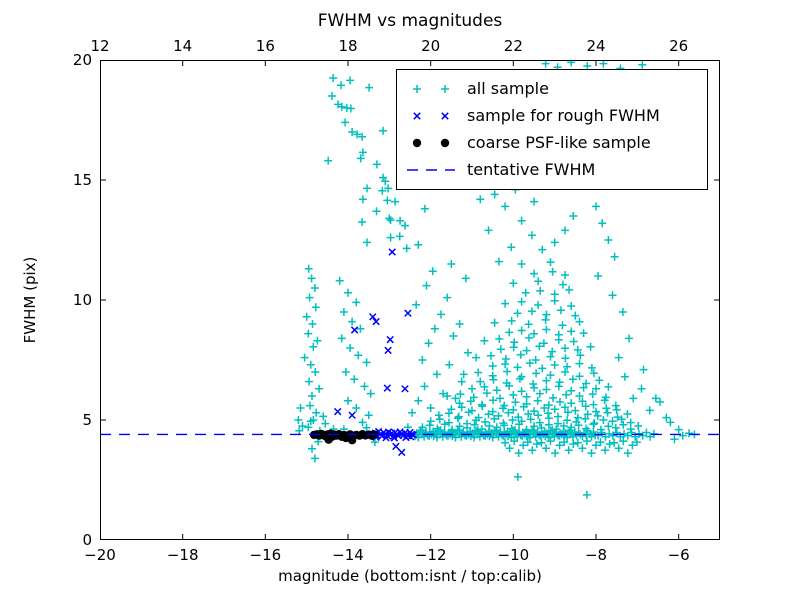 The image size is (800, 600). What do you see at coordinates (563, 115) in the screenshot?
I see `legend-label: sample for rough FWHM` at bounding box center [563, 115].